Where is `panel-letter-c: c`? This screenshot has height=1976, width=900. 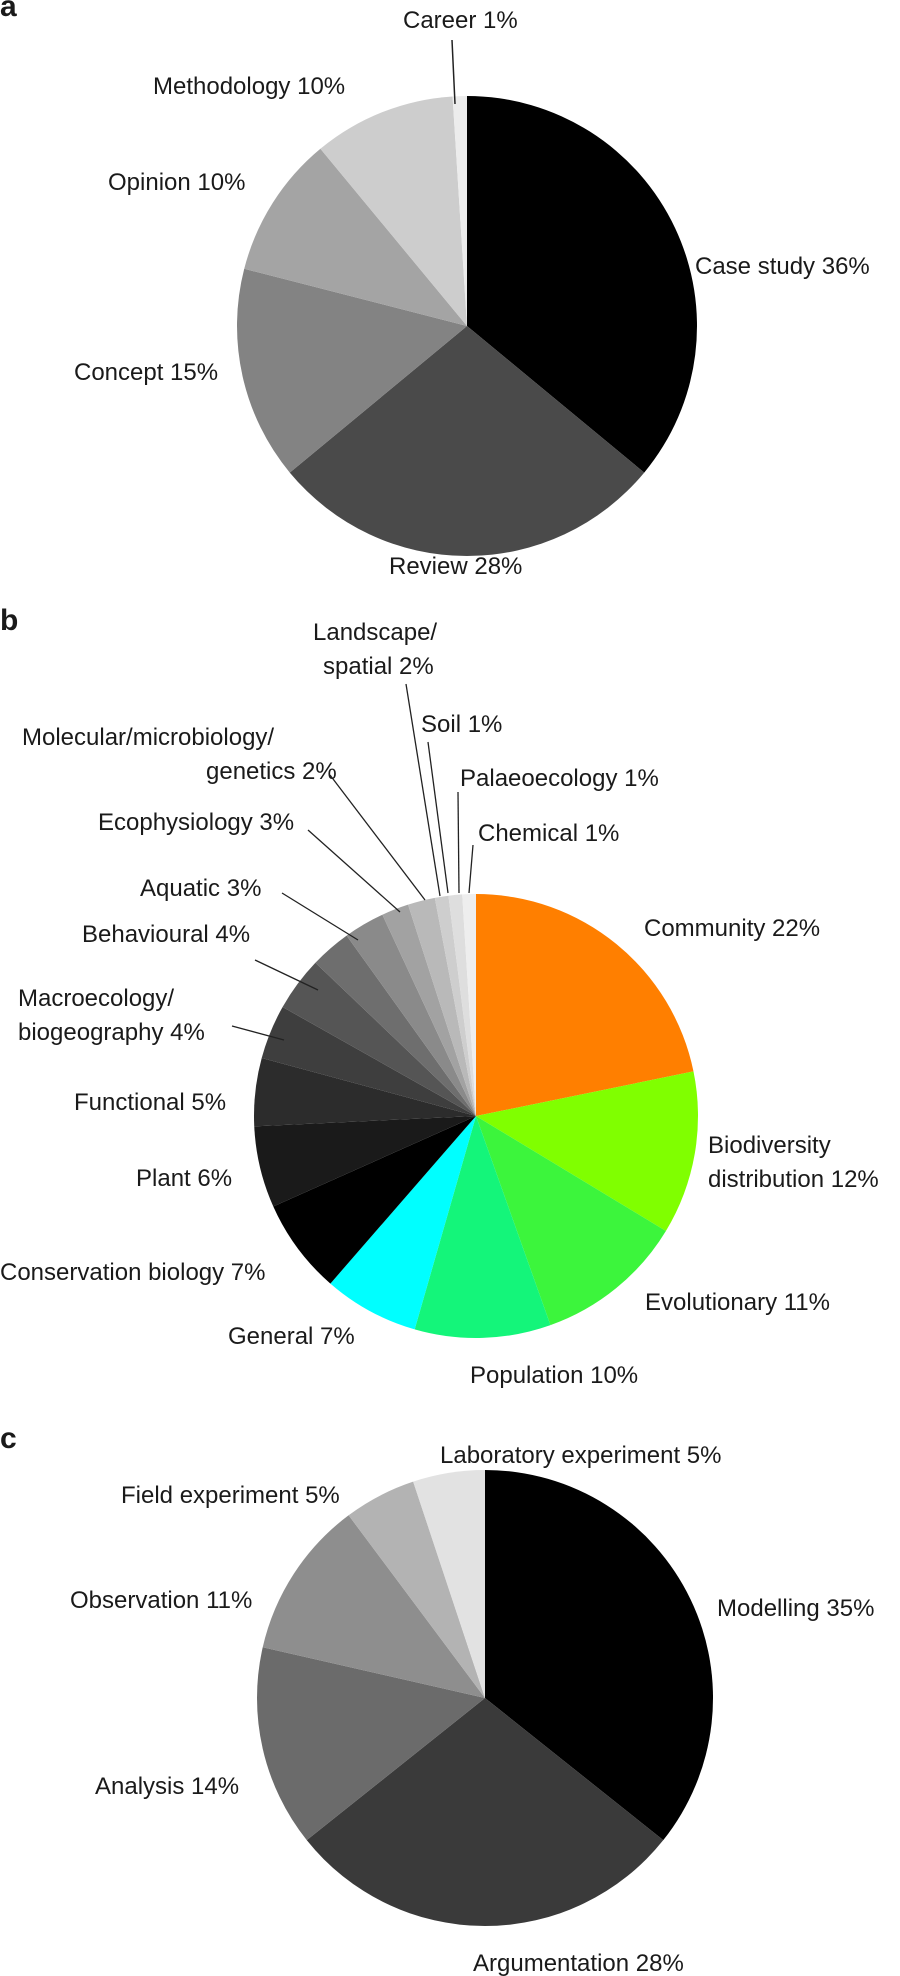 panel-letter-c: c is located at coordinates (8, 1438).